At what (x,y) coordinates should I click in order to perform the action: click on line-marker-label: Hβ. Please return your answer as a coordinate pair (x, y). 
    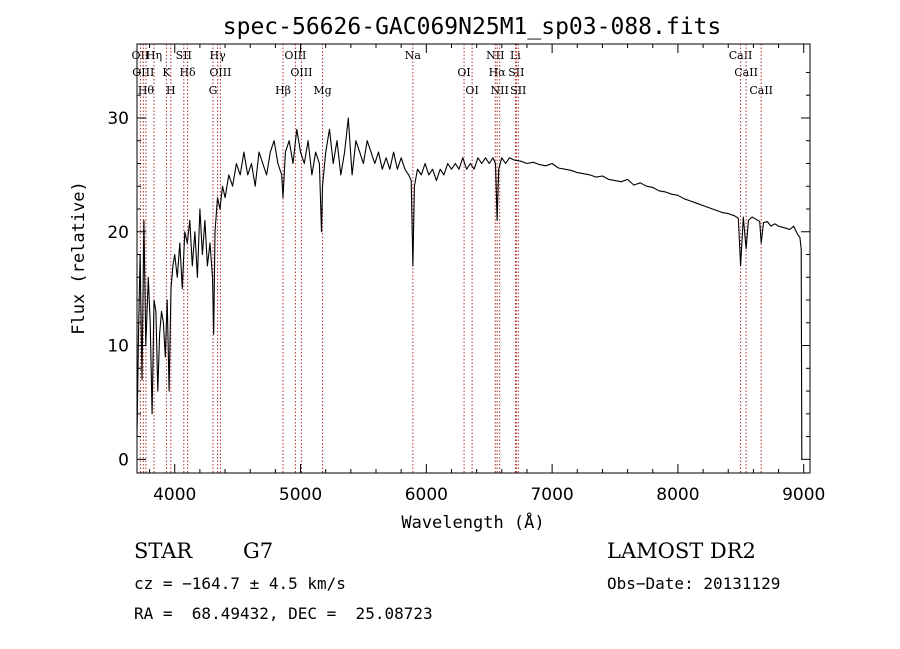
    Looking at the image, I should click on (283, 90).